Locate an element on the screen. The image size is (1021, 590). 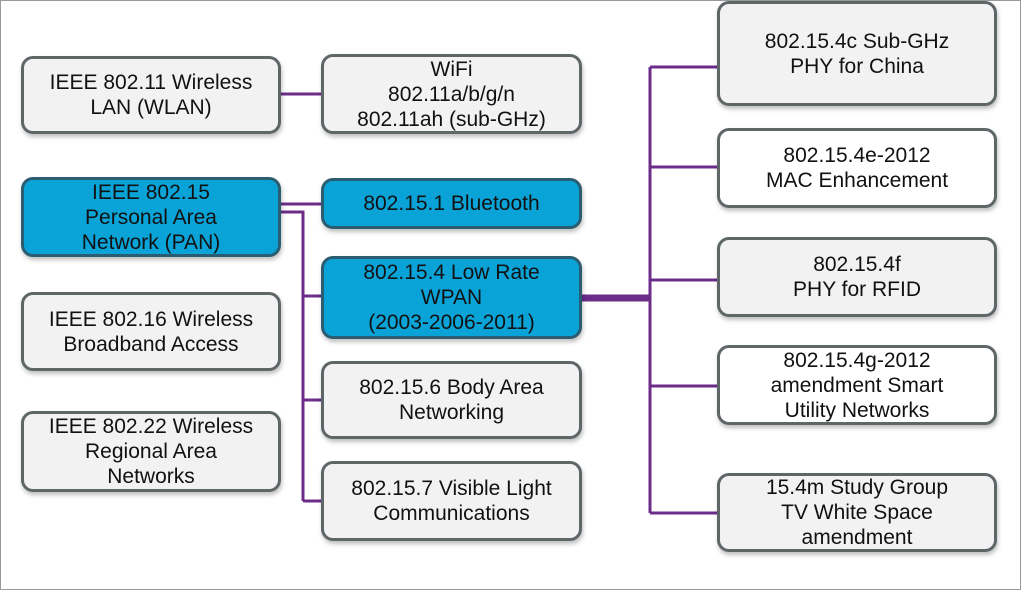
node-pan: IEEE 802.15 Personal Area Network (PAN) is located at coordinates (151, 217).